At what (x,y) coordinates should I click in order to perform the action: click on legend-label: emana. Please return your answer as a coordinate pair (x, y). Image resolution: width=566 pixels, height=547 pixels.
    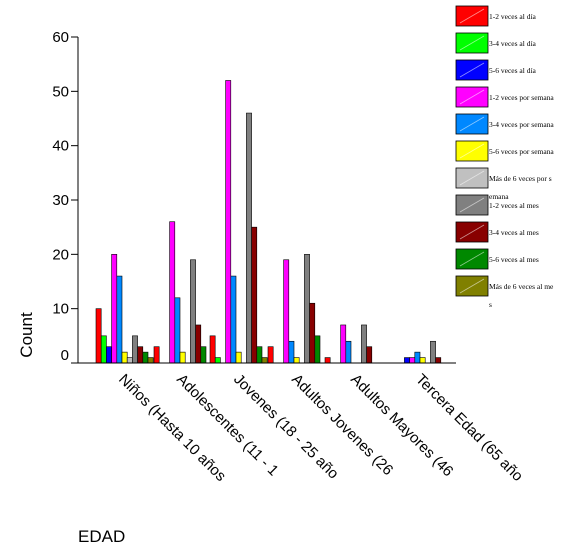
    Looking at the image, I should click on (499, 196).